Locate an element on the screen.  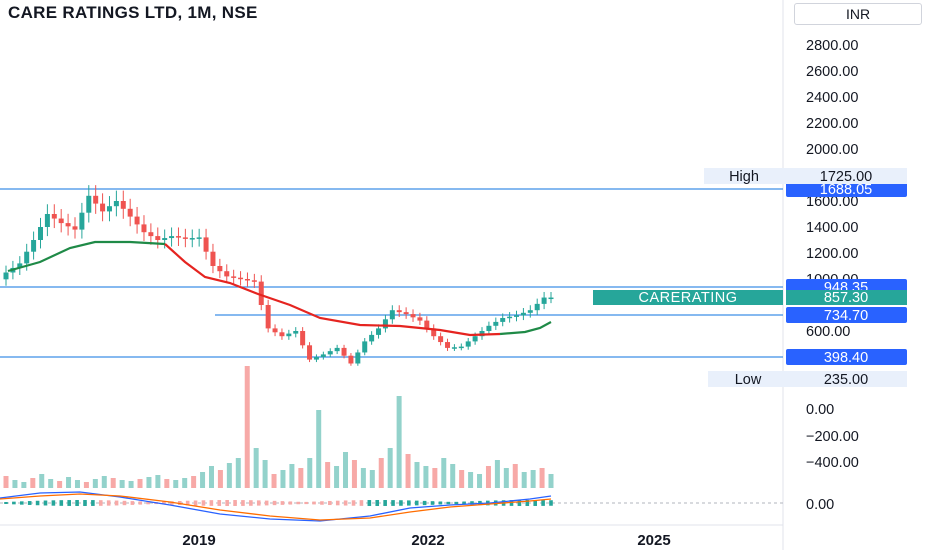
moving-average-red is located at coordinates (332, 290).